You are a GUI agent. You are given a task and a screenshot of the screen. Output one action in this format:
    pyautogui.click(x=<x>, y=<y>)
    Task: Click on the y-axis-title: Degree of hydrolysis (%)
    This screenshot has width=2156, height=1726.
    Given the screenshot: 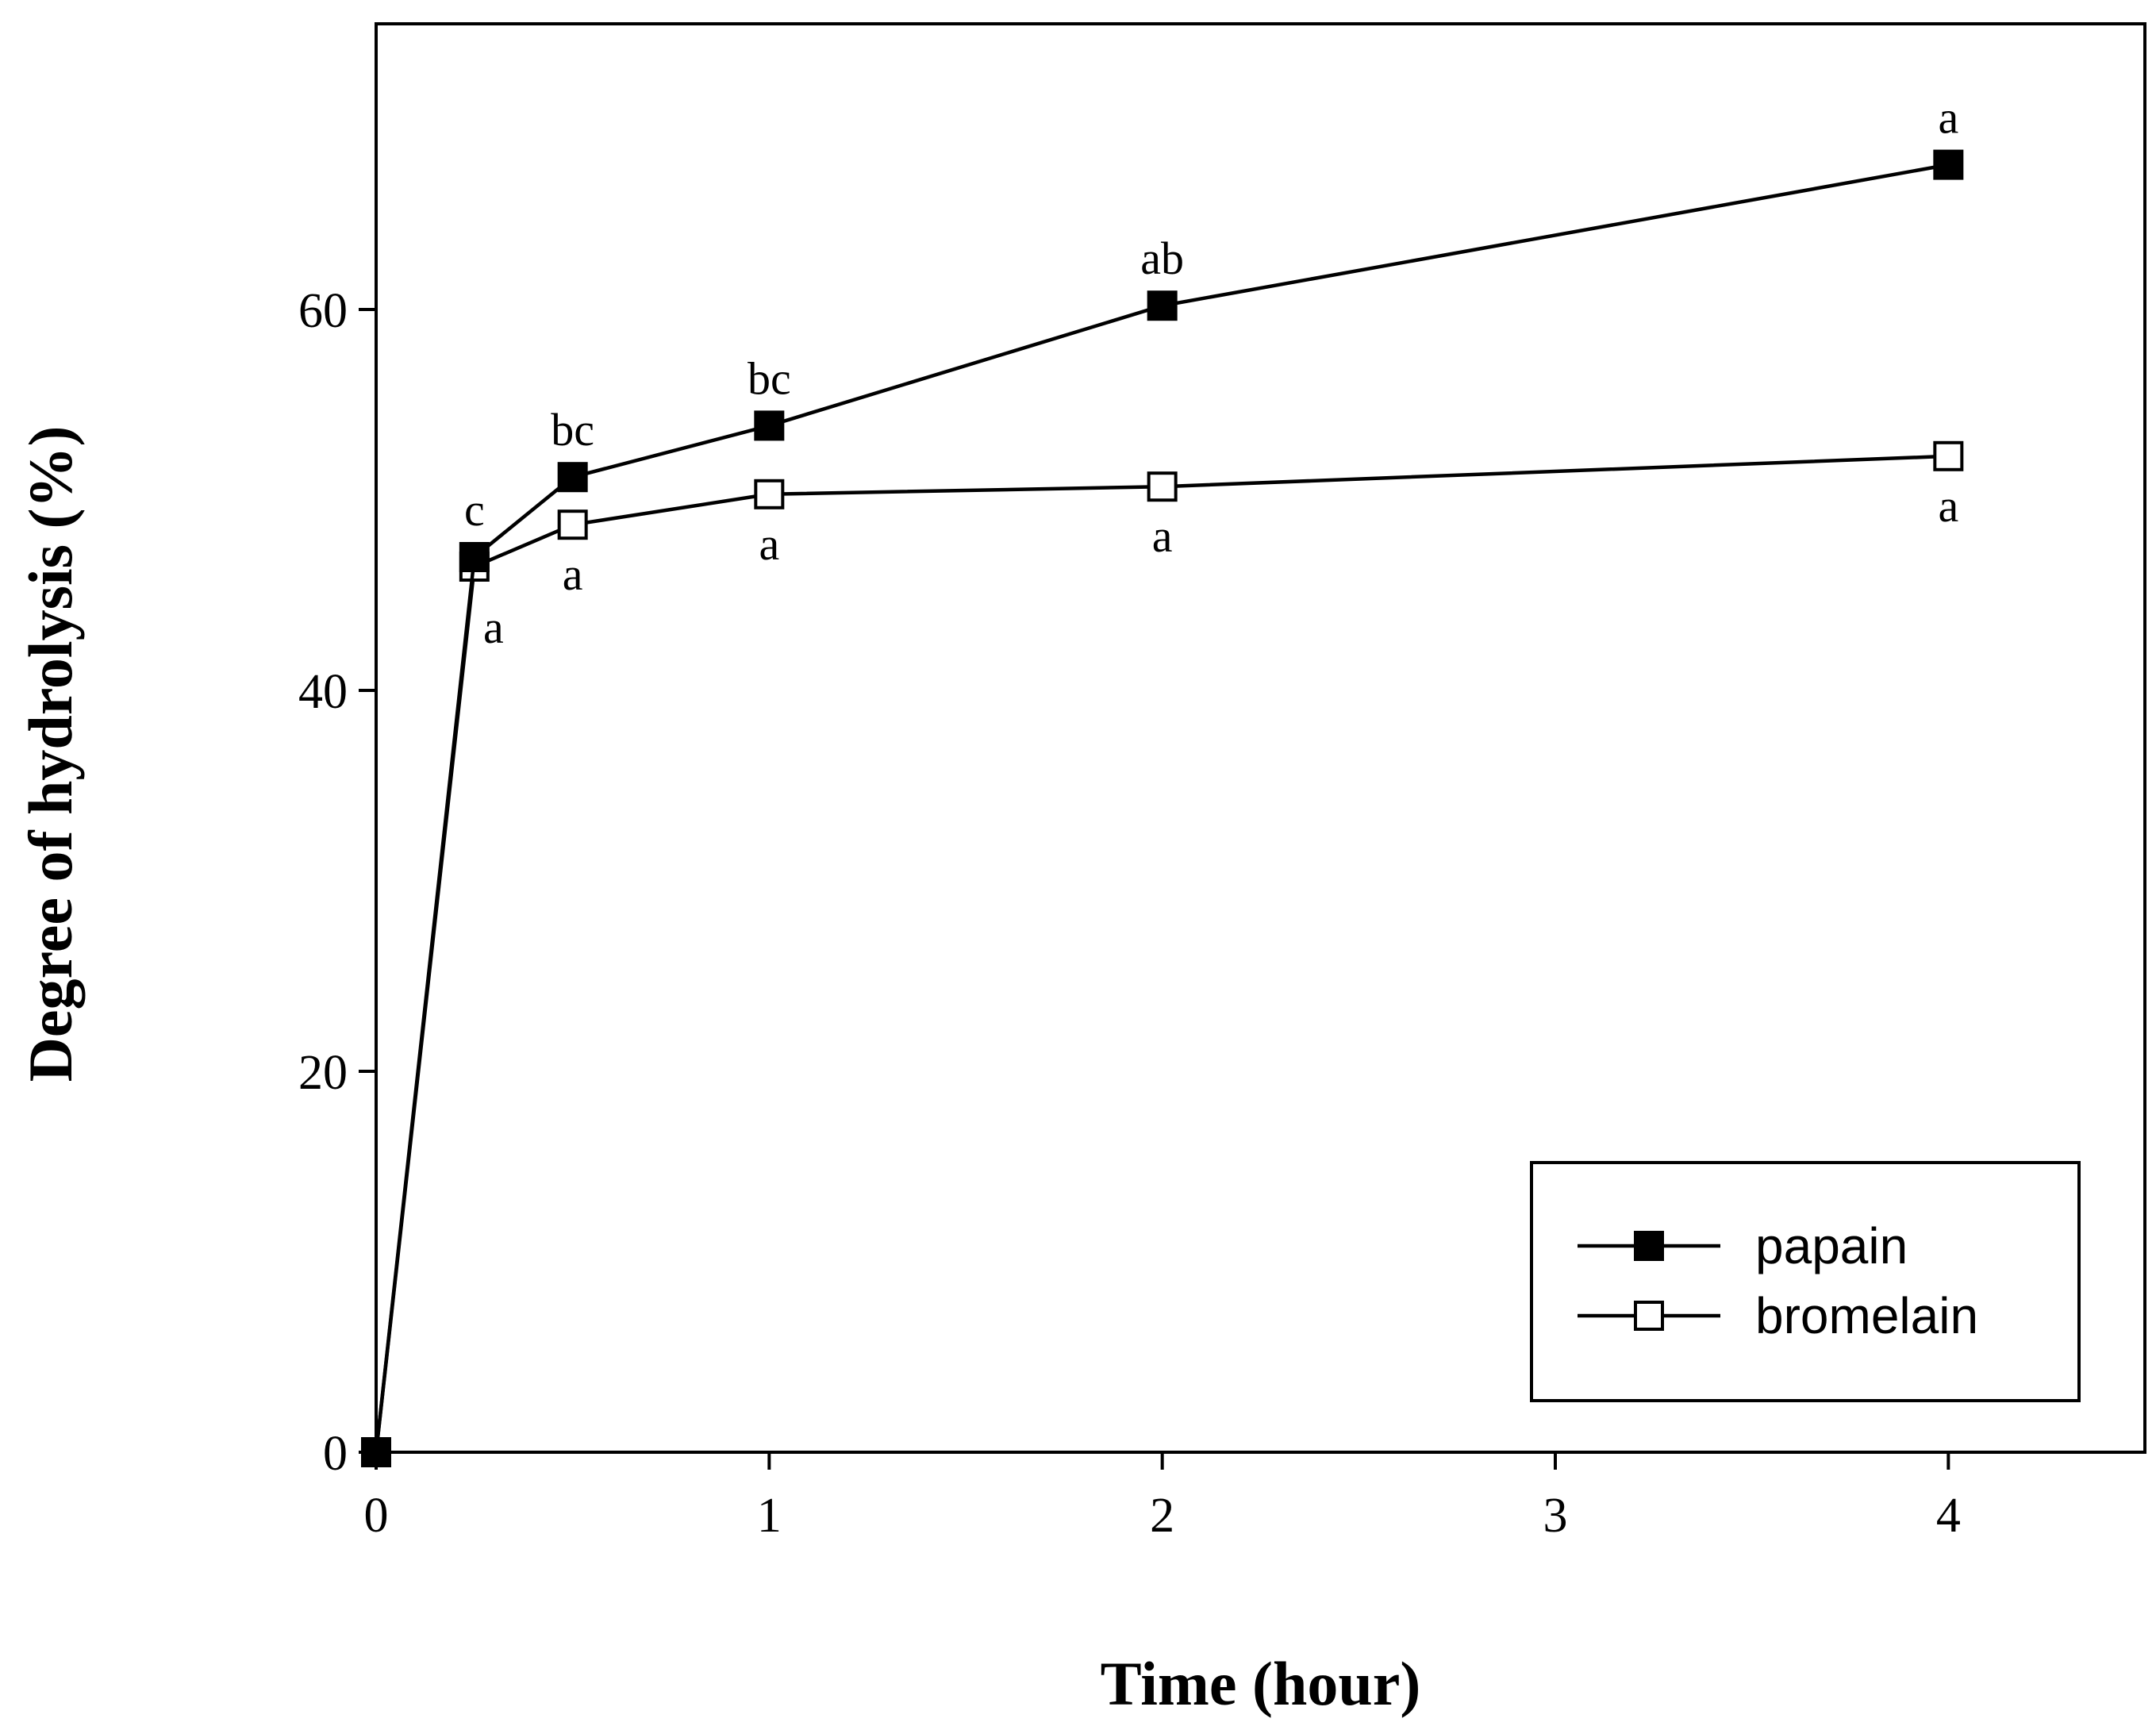 What is the action you would take?
    pyautogui.click(x=50, y=754)
    